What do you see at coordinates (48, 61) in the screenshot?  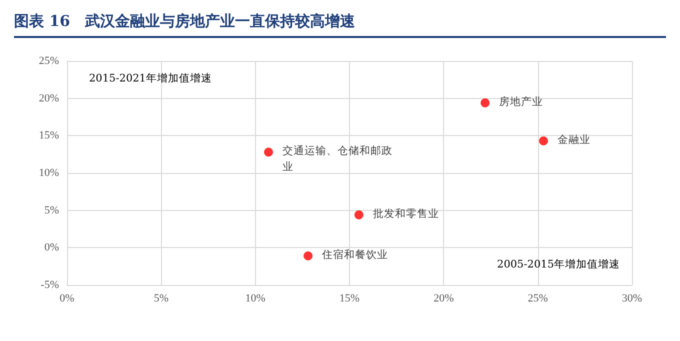 I see `y-tick-label: 25%` at bounding box center [48, 61].